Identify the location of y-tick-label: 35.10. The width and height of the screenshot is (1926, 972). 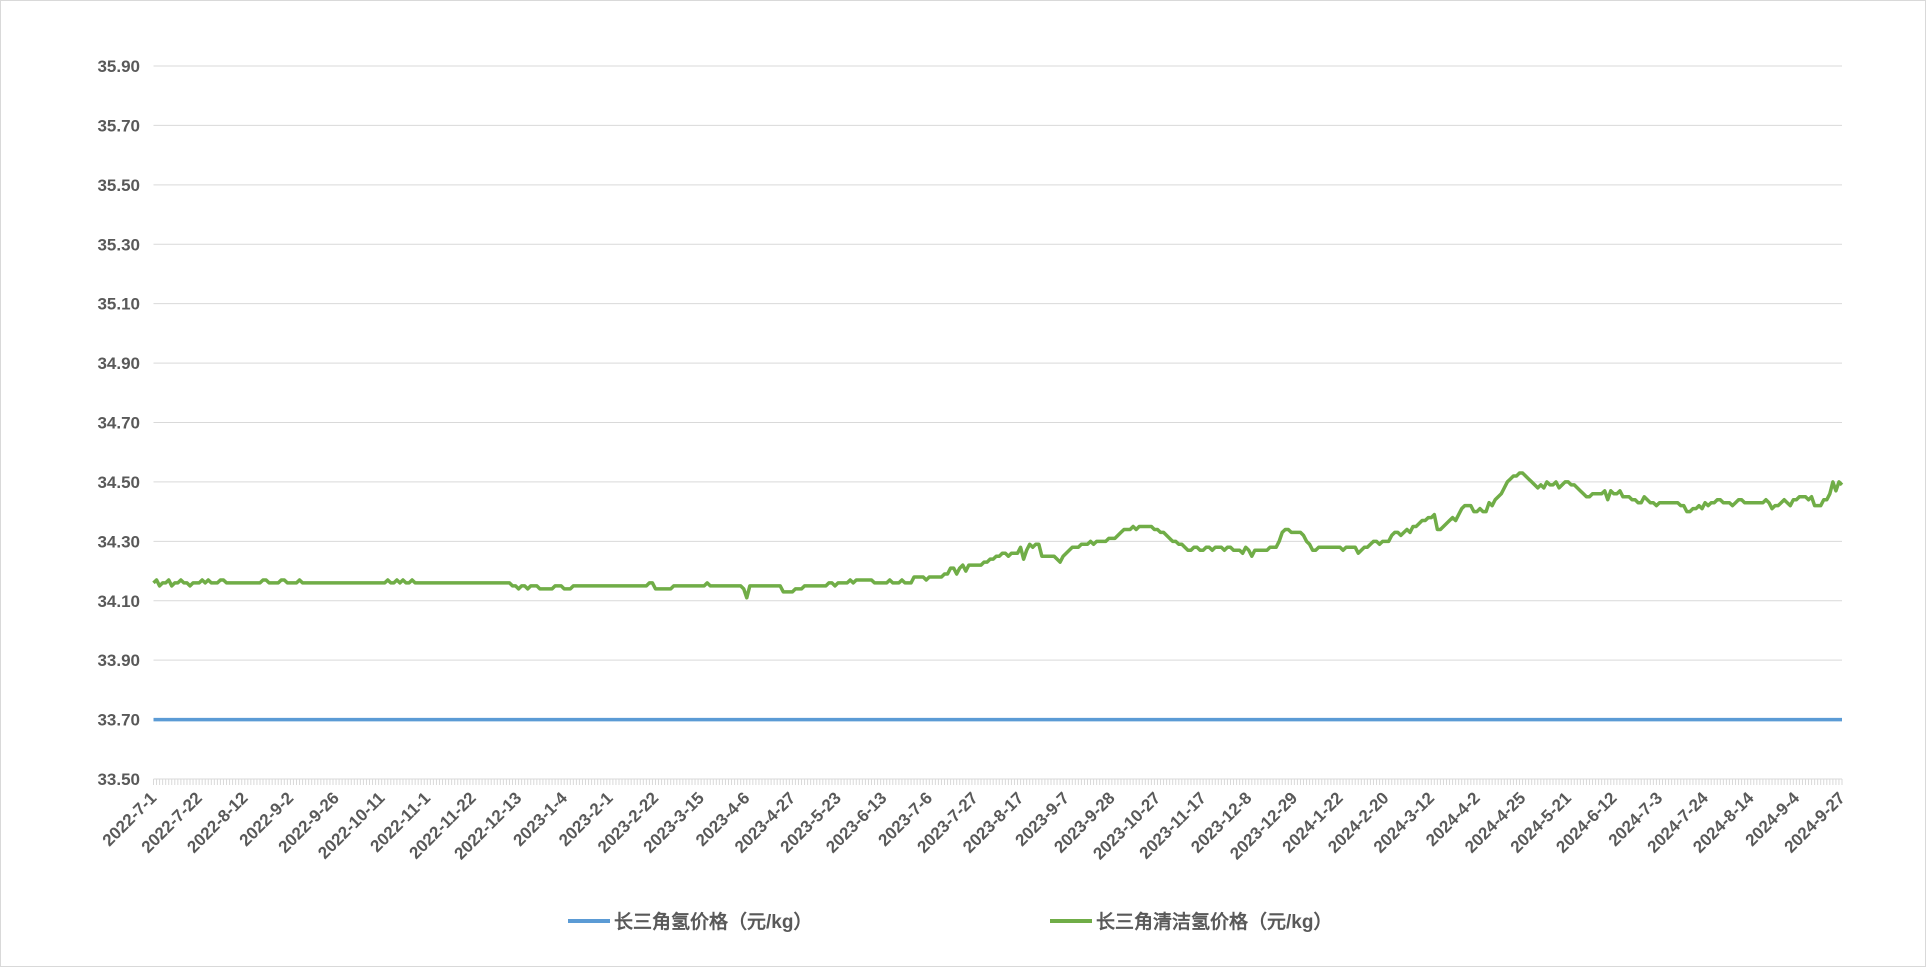
(118, 304).